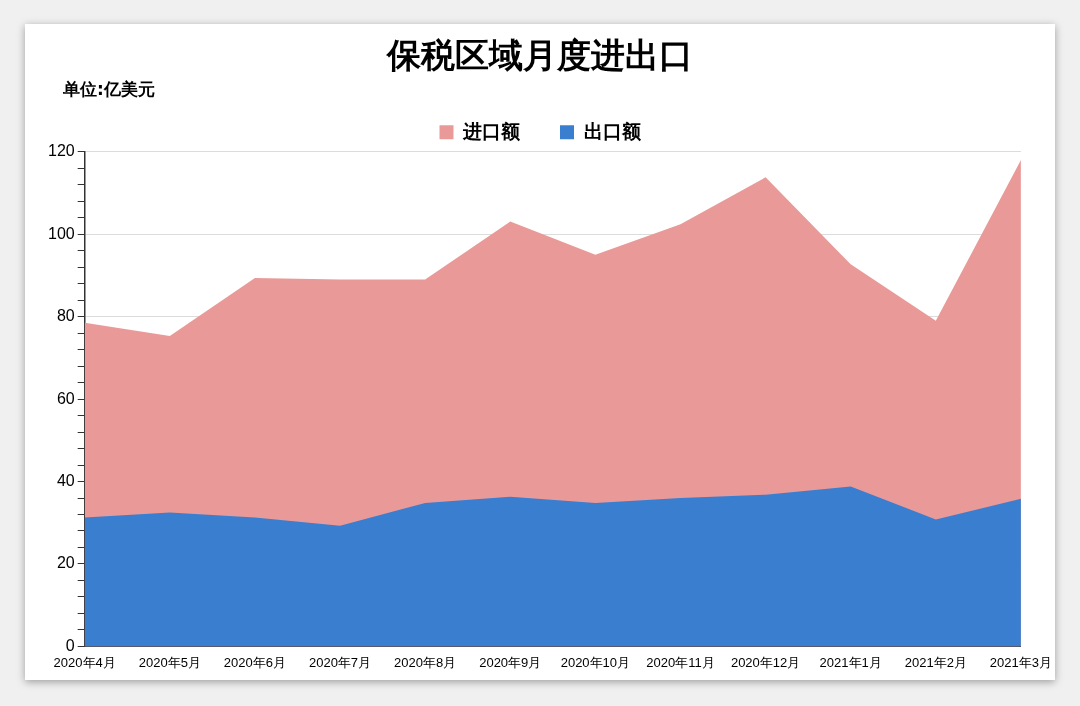 This screenshot has height=706, width=1080. Describe the element at coordinates (65, 480) in the screenshot. I see `y-tick-label: 40` at that location.